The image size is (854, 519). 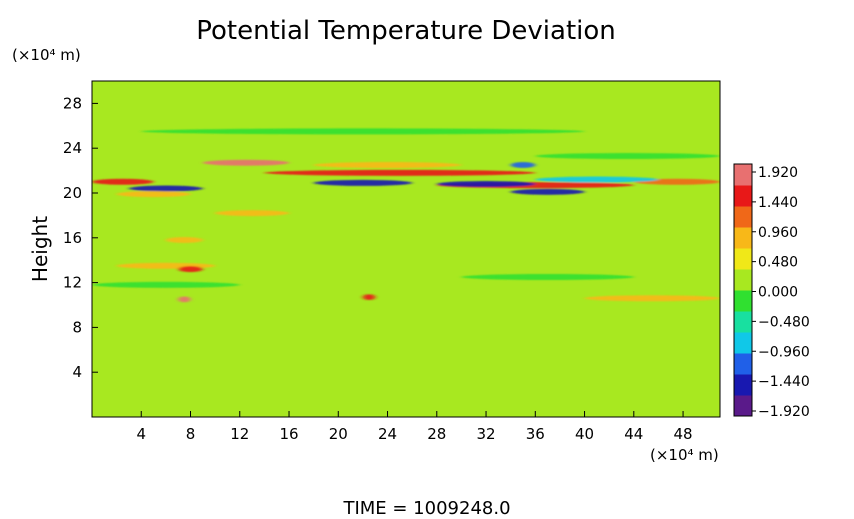 What do you see at coordinates (778, 173) in the screenshot?
I see `colorbar-label: 1.920` at bounding box center [778, 173].